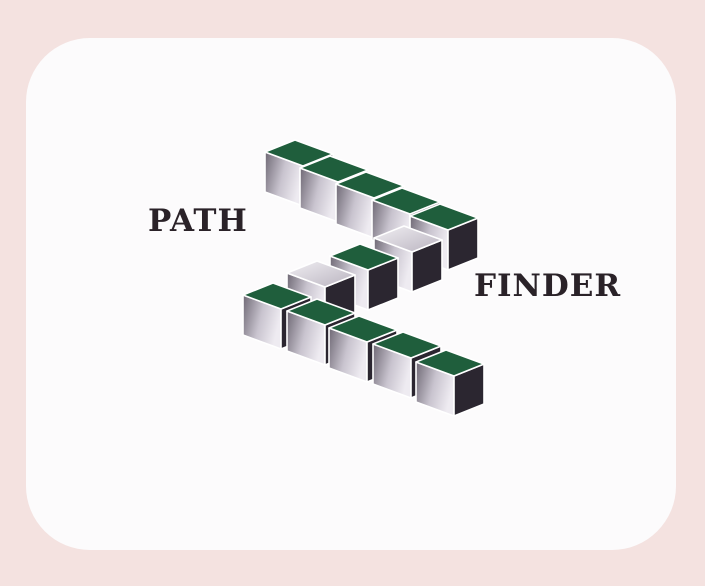 This screenshot has width=705, height=586. What do you see at coordinates (198, 221) in the screenshot?
I see `logo-word-path: PATH` at bounding box center [198, 221].